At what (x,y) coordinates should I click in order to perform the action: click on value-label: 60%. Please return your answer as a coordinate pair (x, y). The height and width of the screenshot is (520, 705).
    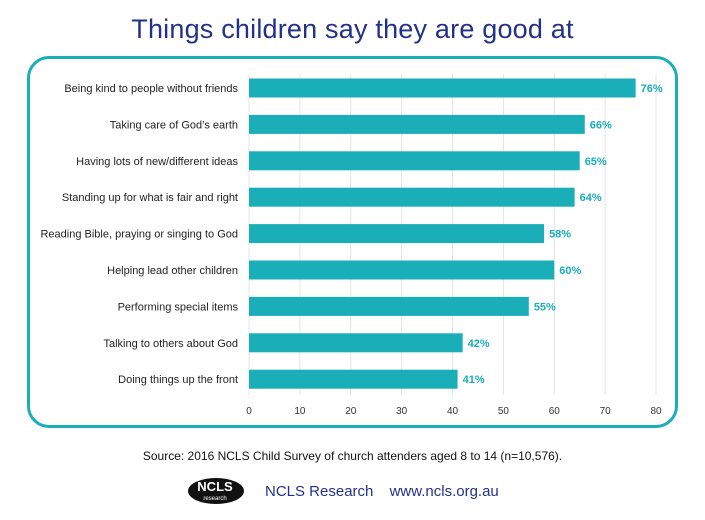
    Looking at the image, I should click on (570, 271).